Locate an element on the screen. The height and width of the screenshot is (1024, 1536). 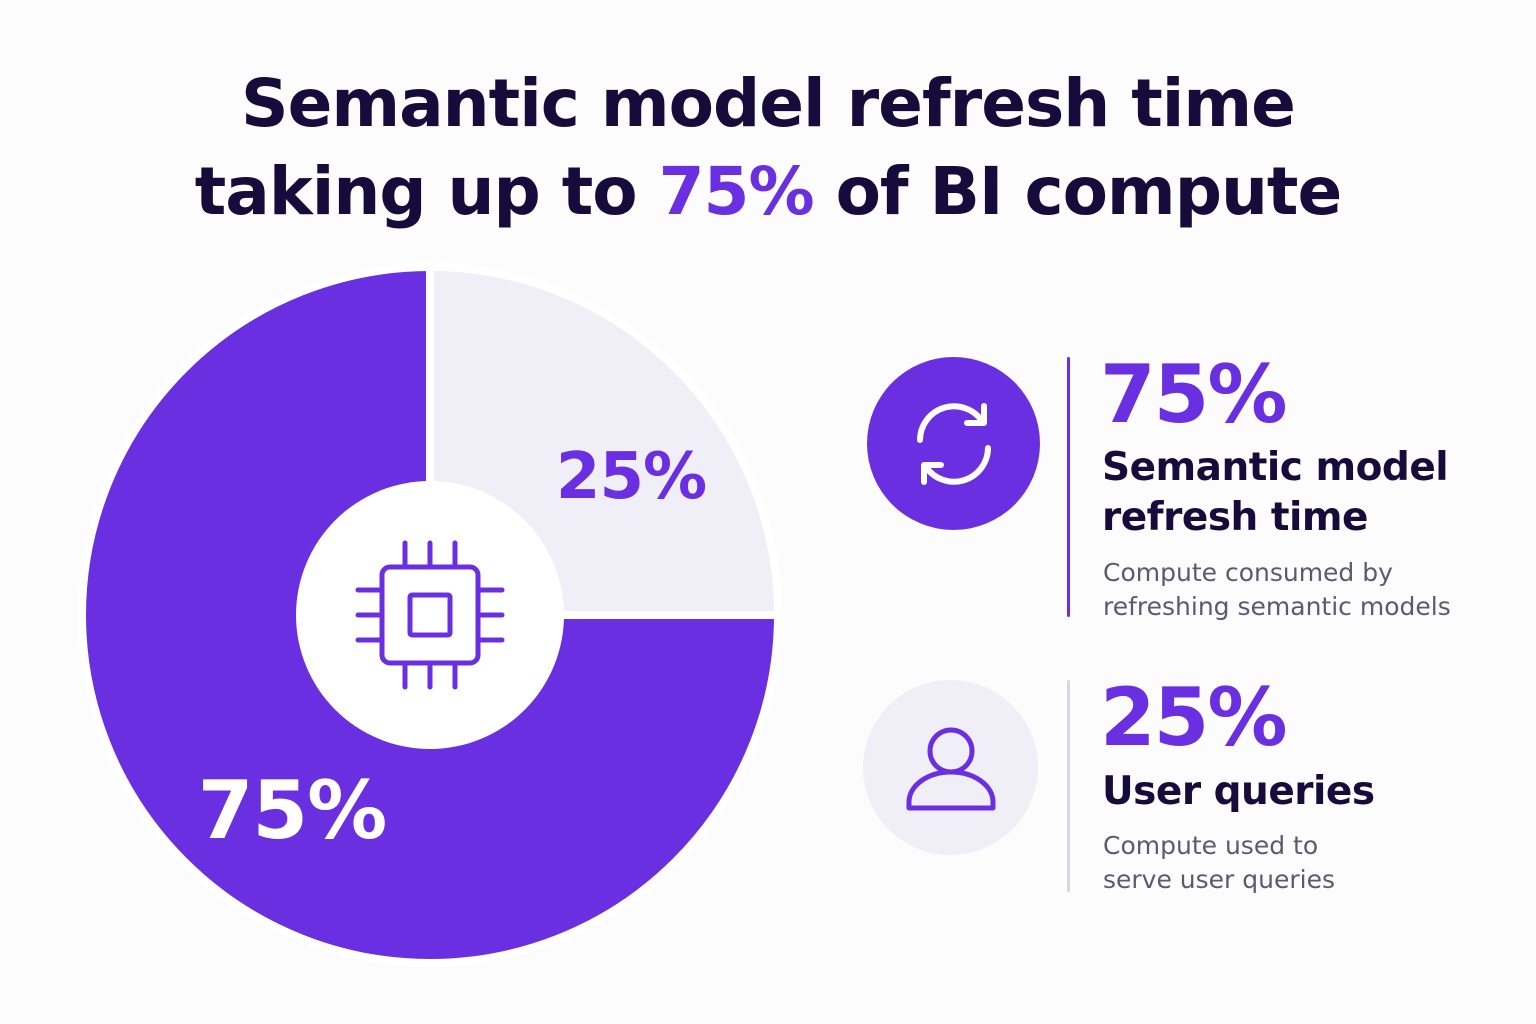
legend-value-user: 25% is located at coordinates (1193, 717).